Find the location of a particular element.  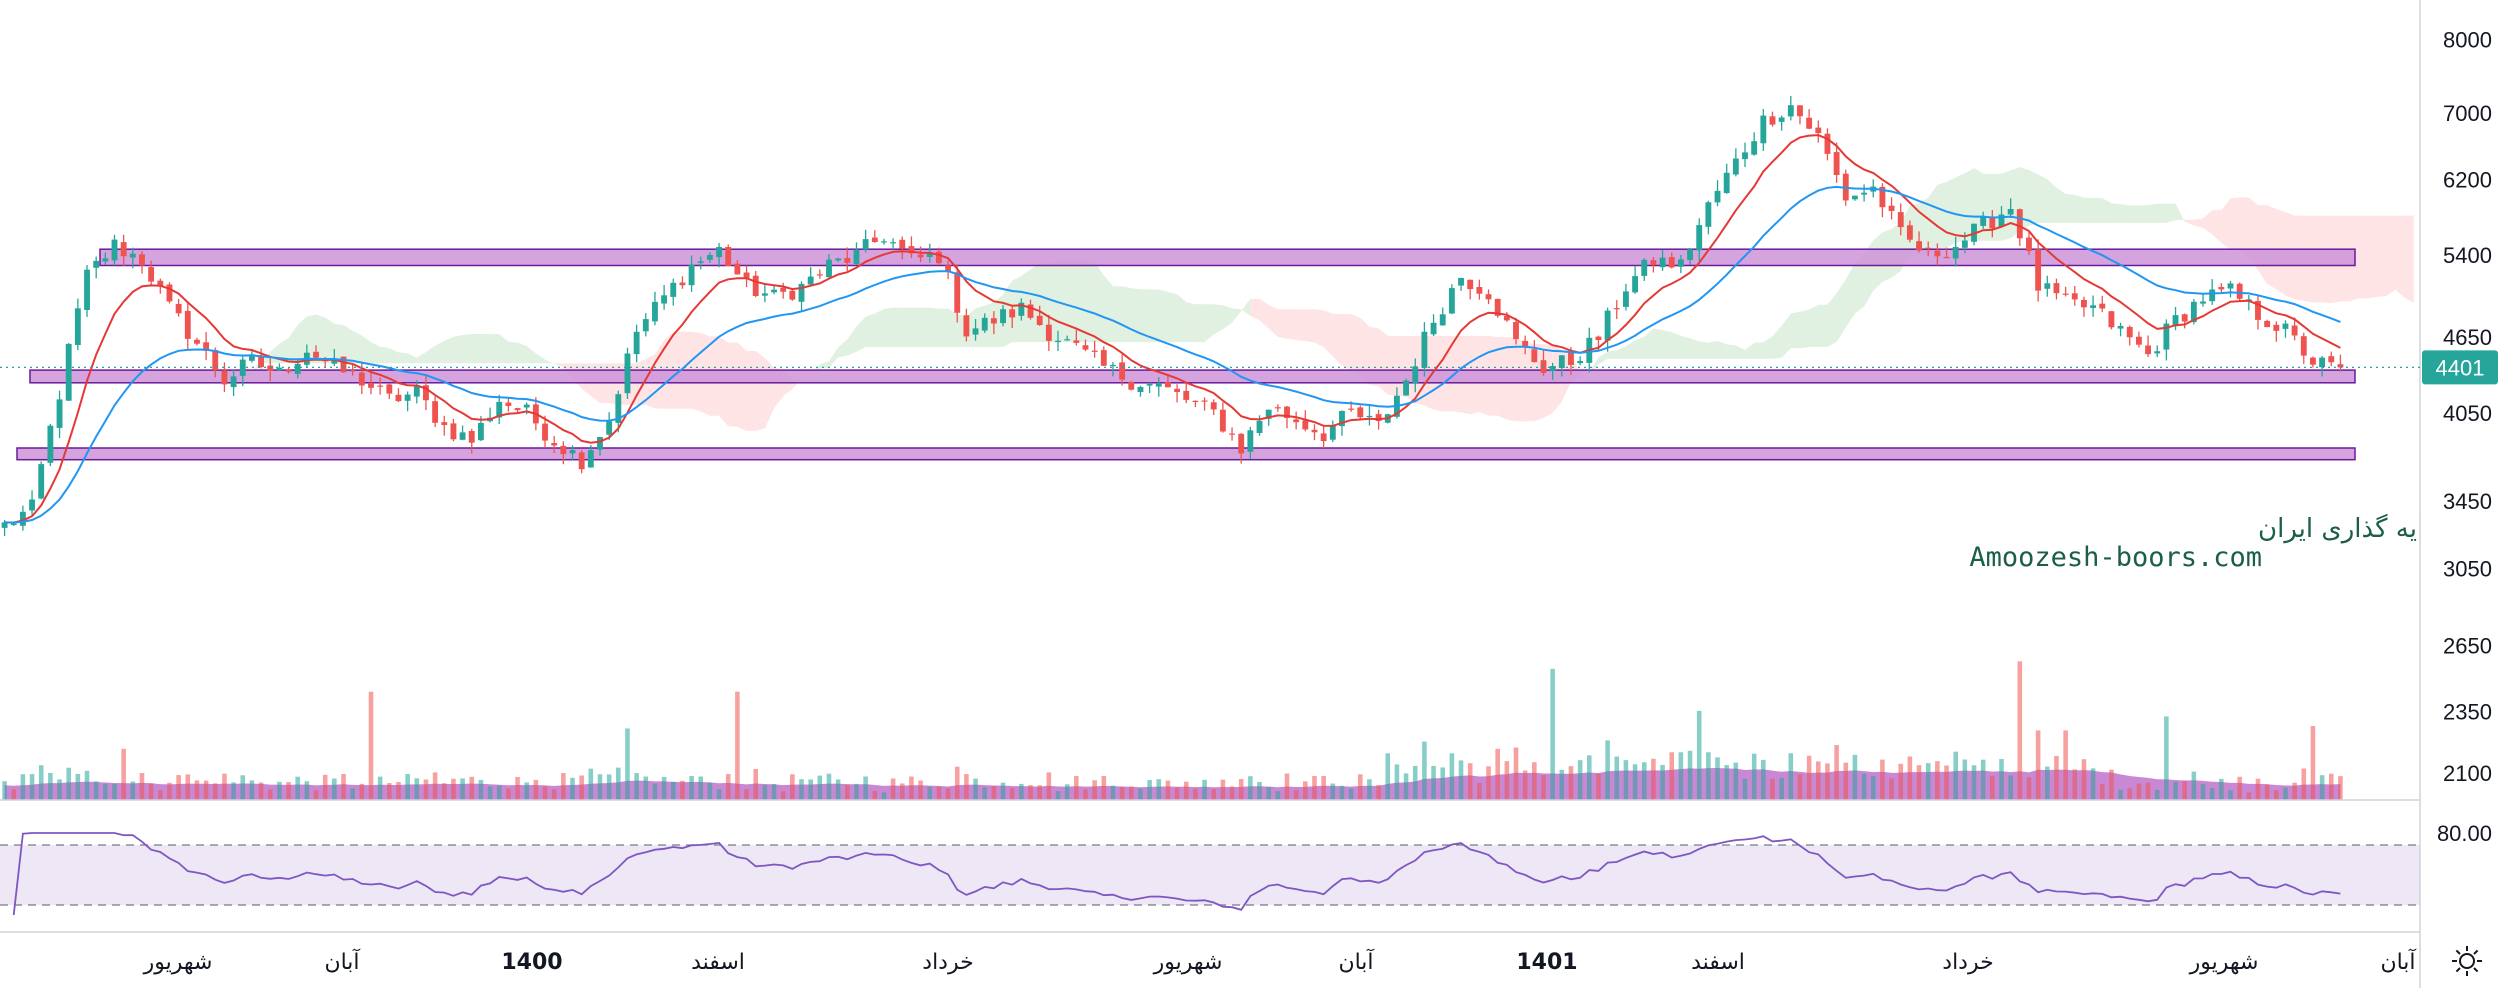

settings-button is located at coordinates (2467, 961).